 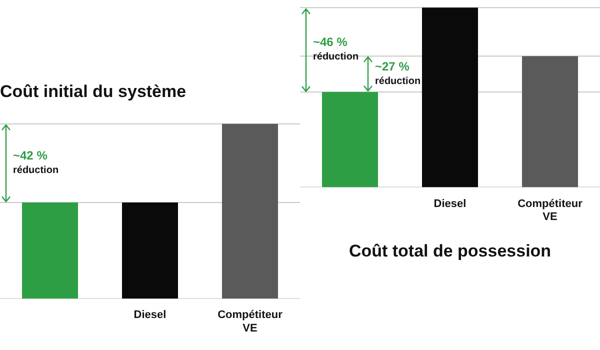 I want to click on annotation: ~46 % réduction, so click(x=336, y=49).